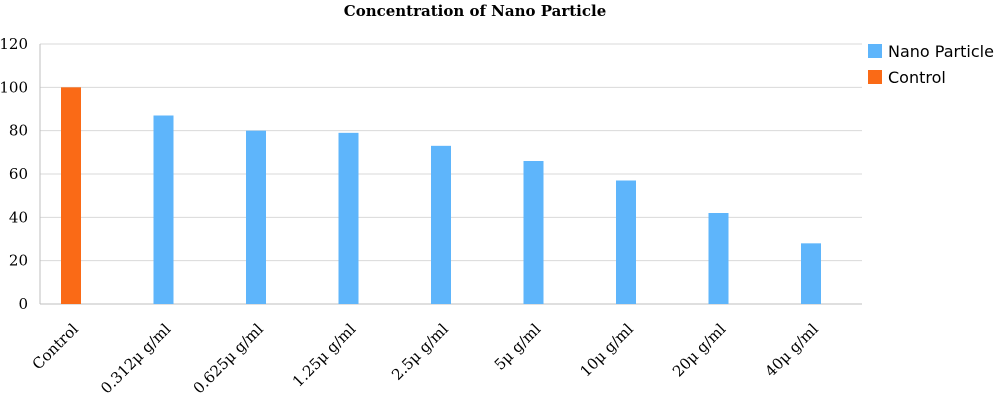  I want to click on legend-swatch-nano-particle, so click(875, 51).